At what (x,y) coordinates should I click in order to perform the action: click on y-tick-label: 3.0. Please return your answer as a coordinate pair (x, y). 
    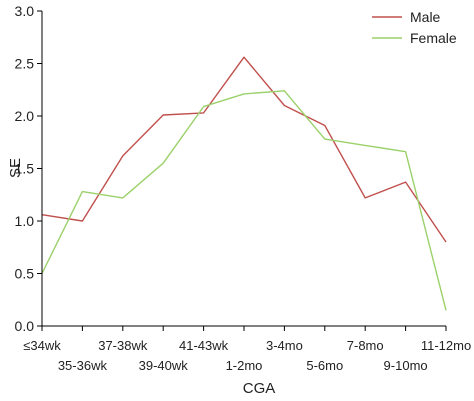
    Looking at the image, I should click on (25, 11).